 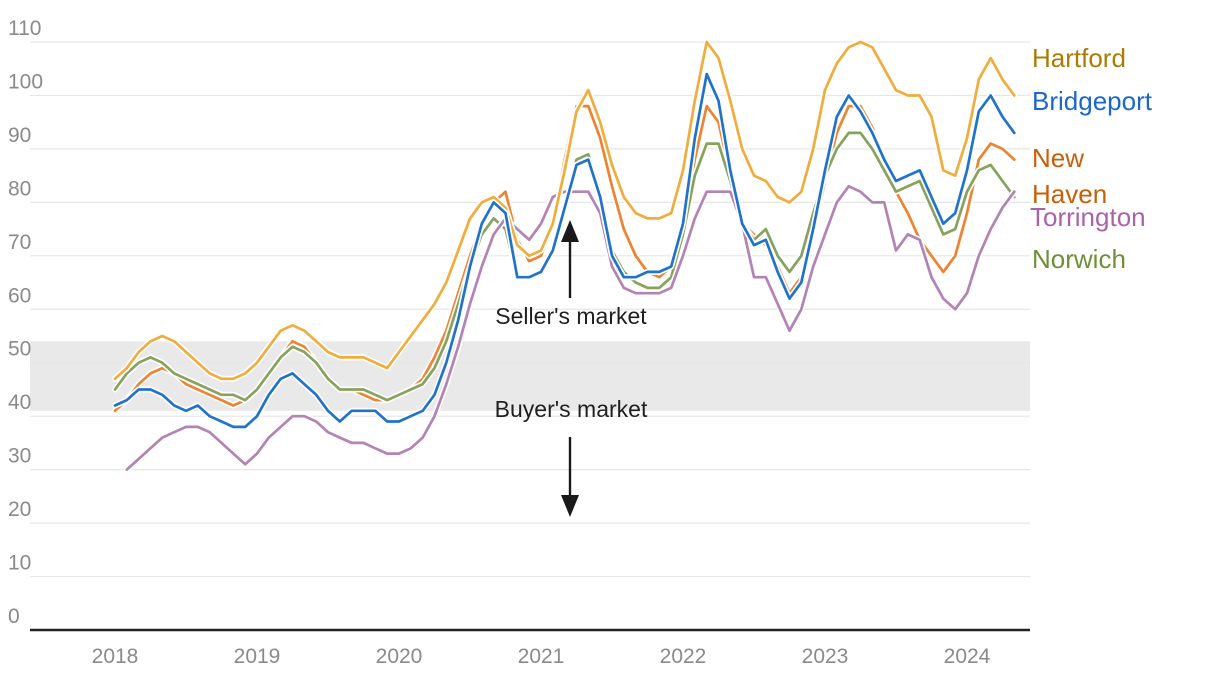 What do you see at coordinates (967, 656) in the screenshot?
I see `x-tick-label: 2024` at bounding box center [967, 656].